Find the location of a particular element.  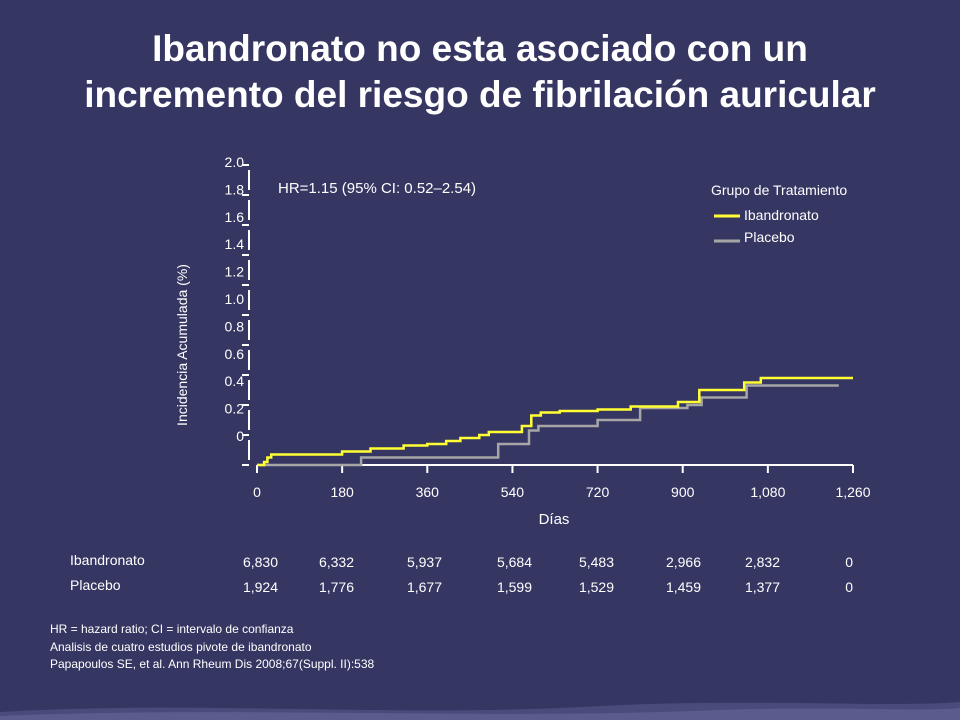

risk-cell: 6,830 is located at coordinates (260, 562).